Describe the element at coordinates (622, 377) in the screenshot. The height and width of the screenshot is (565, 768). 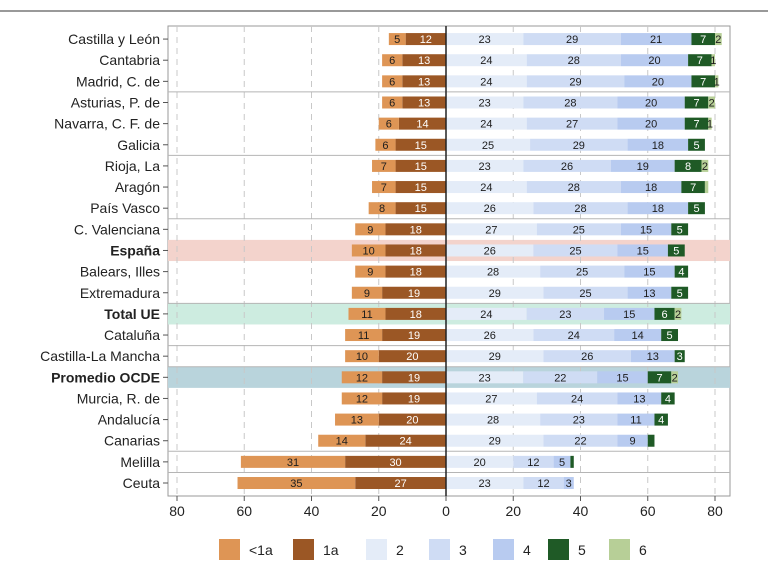
I see `bar-series-4-promedio-ocde` at that location.